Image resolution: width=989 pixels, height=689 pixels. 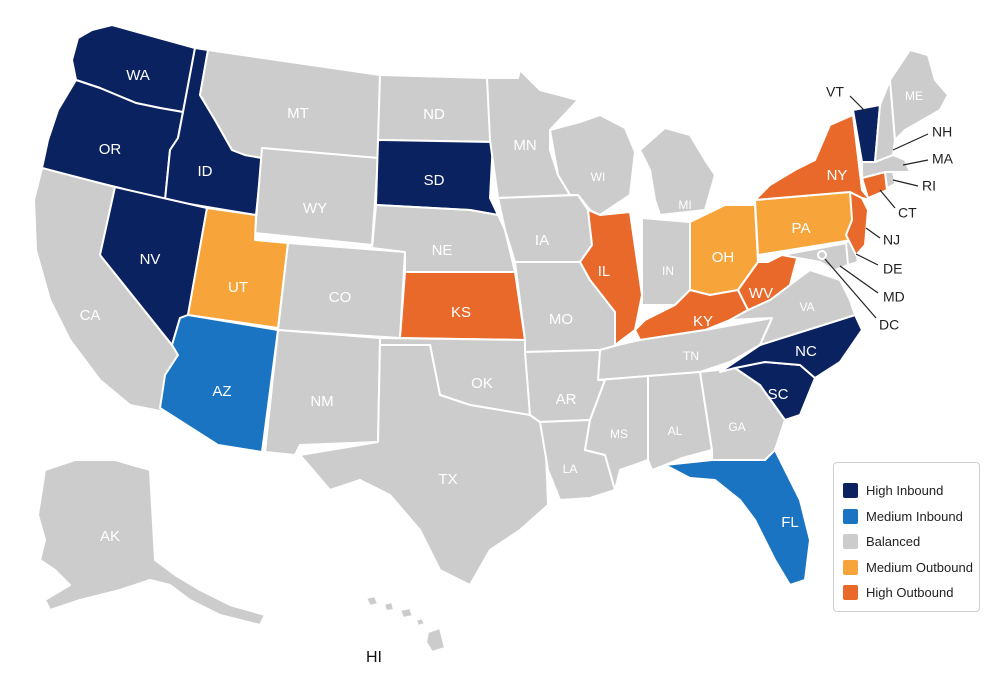 What do you see at coordinates (542, 240) in the screenshot?
I see `label-IA: IA` at bounding box center [542, 240].